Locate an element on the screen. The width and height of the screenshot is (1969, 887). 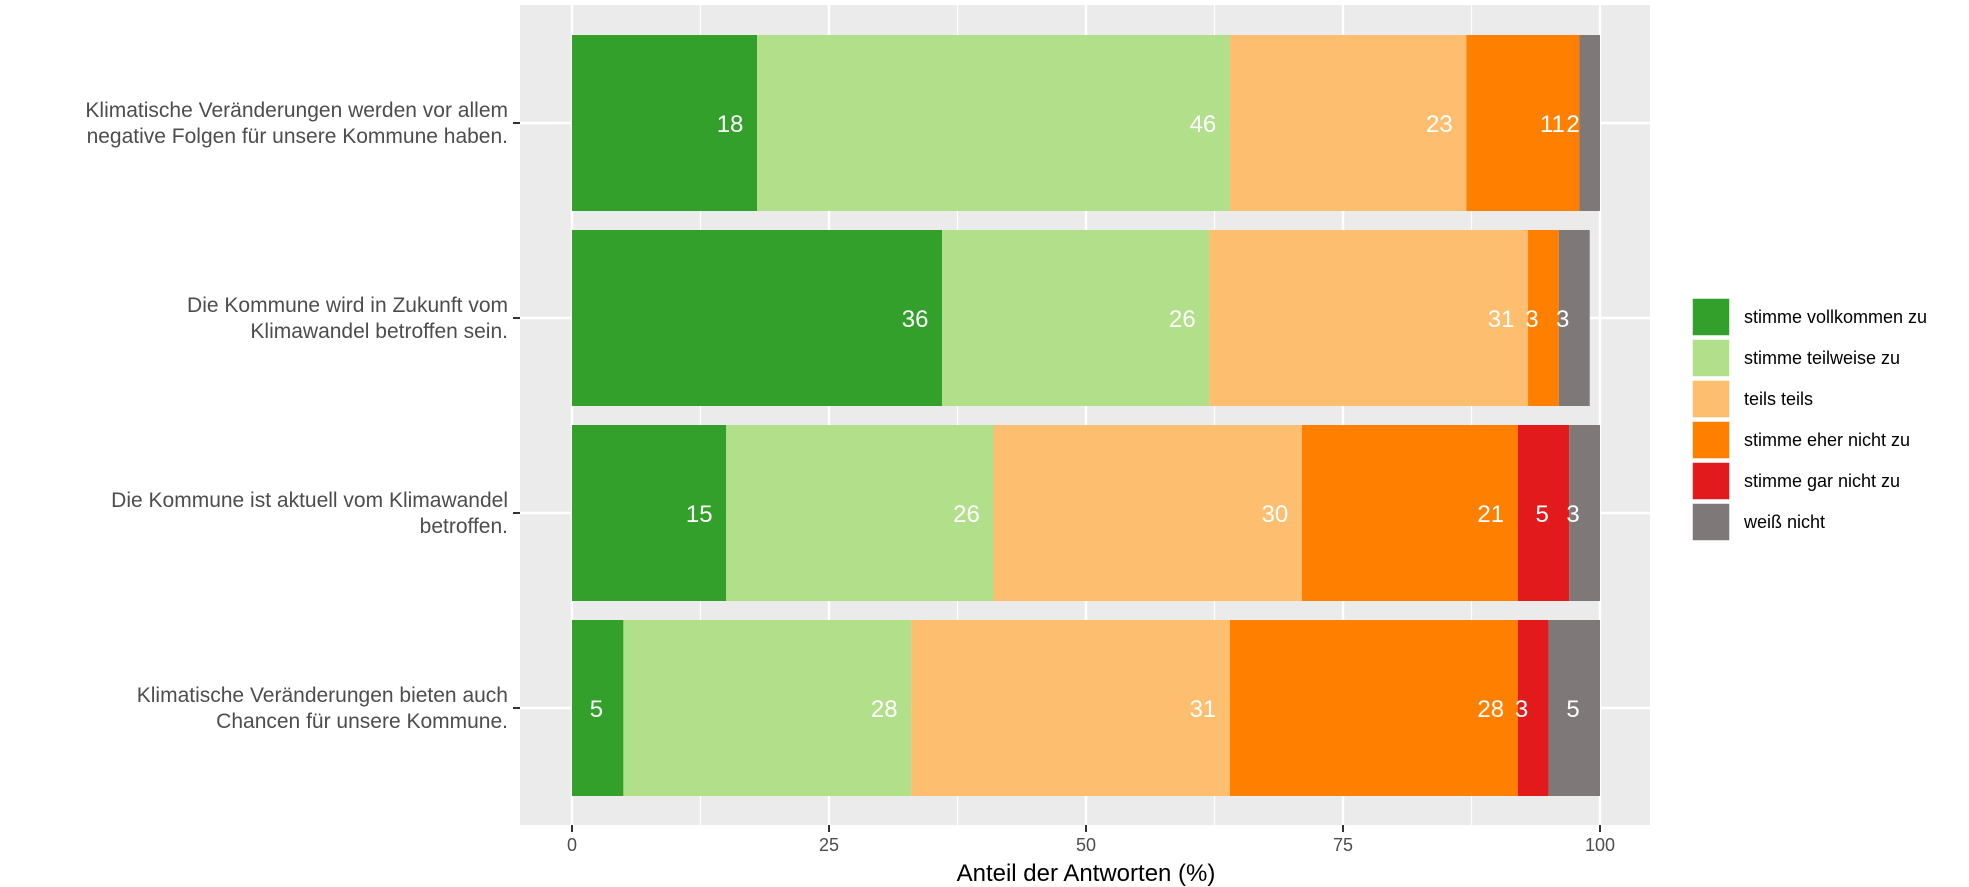
legend-label: stimme teilweise zu is located at coordinates (1822, 358).